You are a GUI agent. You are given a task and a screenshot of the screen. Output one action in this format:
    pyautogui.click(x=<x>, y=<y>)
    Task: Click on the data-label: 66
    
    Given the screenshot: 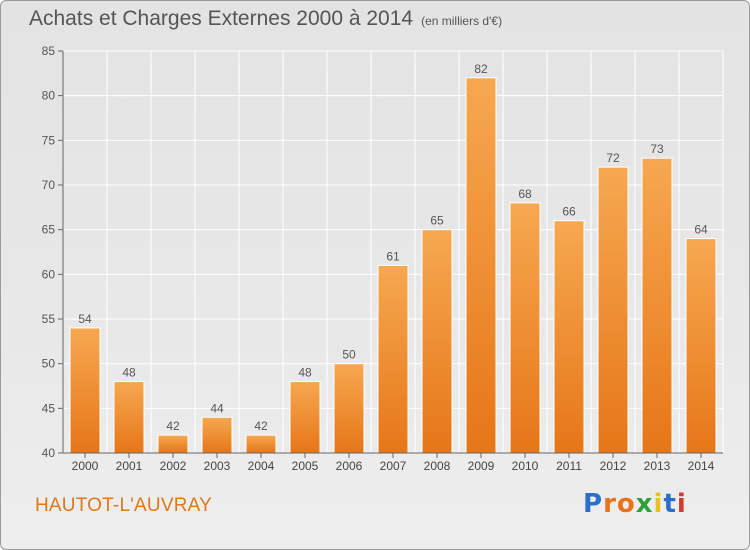 What is the action you would take?
    pyautogui.click(x=569, y=212)
    